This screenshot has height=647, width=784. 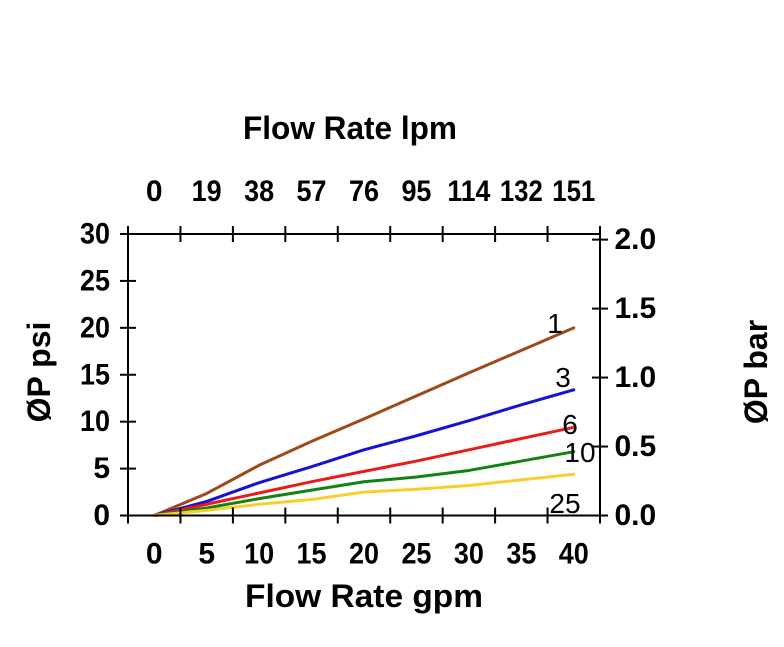 What do you see at coordinates (350, 128) in the screenshot?
I see `top-axis-title: Flow Rate lpm` at bounding box center [350, 128].